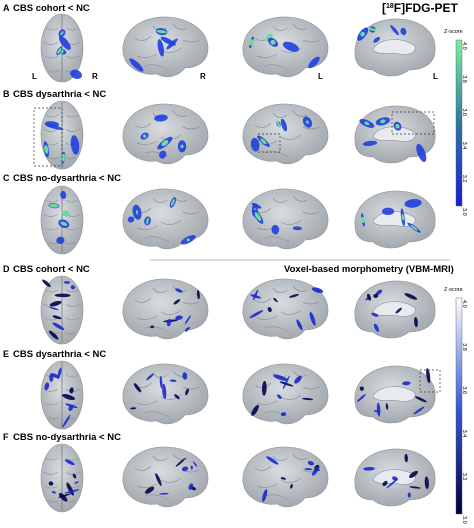 The image size is (474, 528). I want to click on pet-colorbar-ticks: 4.0 3.8 3.6 3.4 3.2 3.0, so click(464, 129).